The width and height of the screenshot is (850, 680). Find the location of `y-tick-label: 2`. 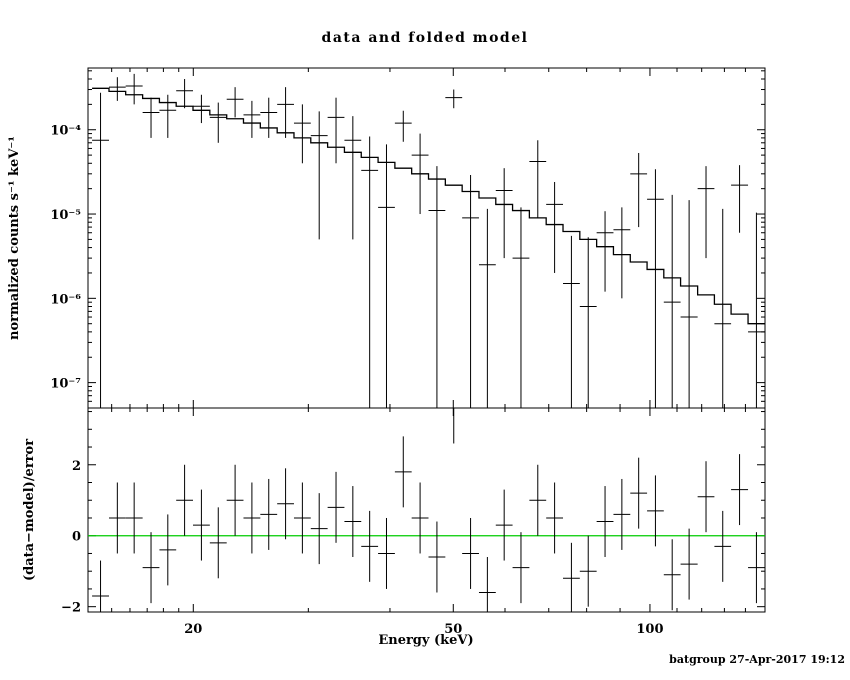

y-tick-label: 2 is located at coordinates (76, 466).